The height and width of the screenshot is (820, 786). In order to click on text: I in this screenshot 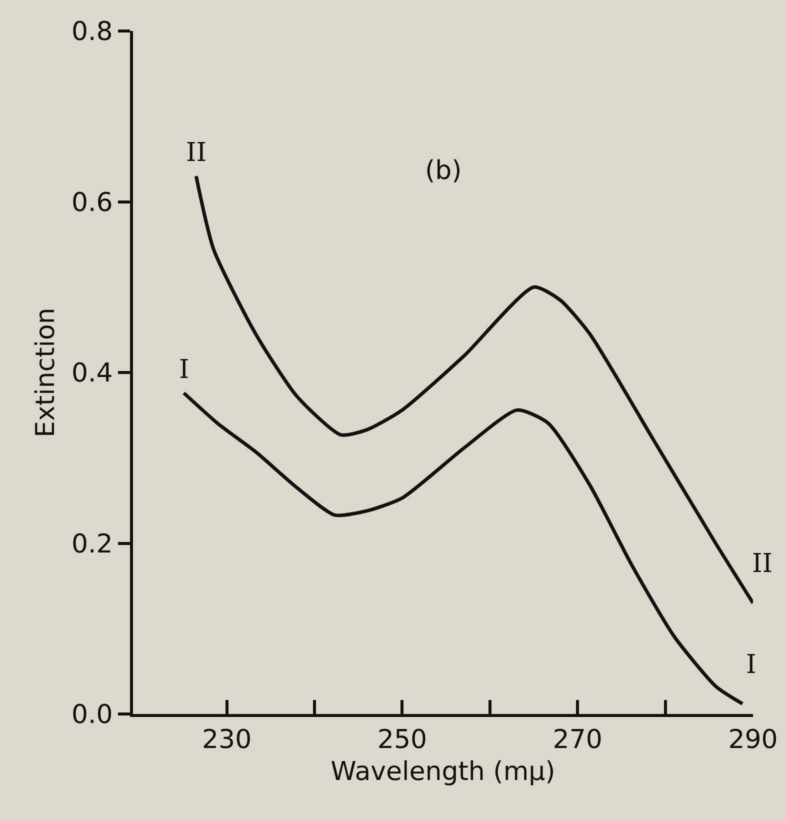, I will do `click(751, 665)`.